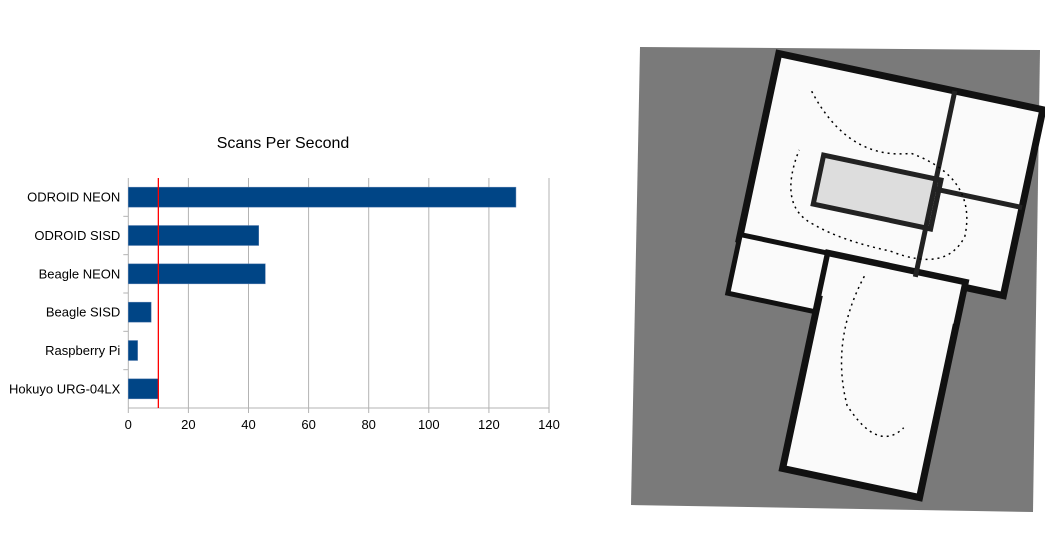 The height and width of the screenshot is (536, 1051). I want to click on x-tick-label: 20, so click(188, 424).